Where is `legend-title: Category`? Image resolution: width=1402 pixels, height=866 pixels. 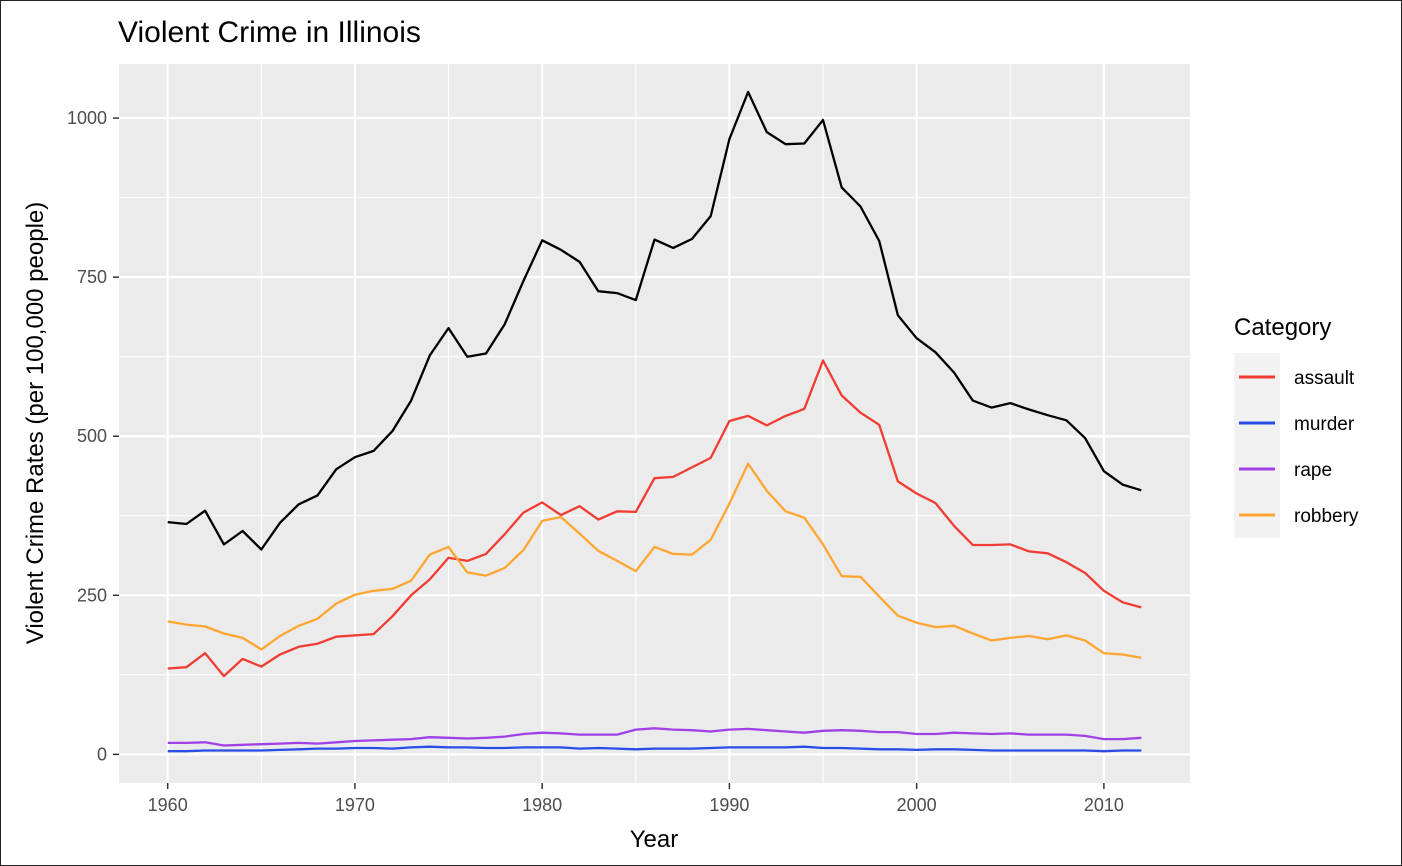 legend-title: Category is located at coordinates (1282, 327).